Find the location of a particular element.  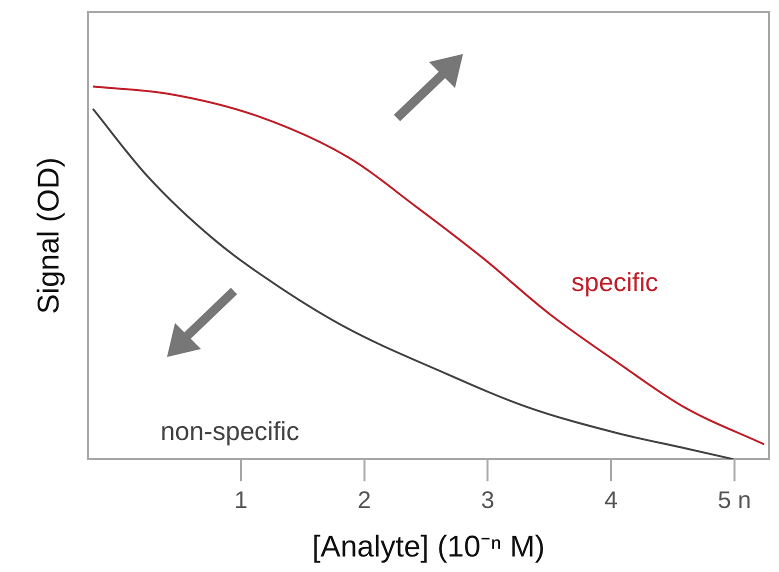

x-tick-label: 4 is located at coordinates (611, 500).